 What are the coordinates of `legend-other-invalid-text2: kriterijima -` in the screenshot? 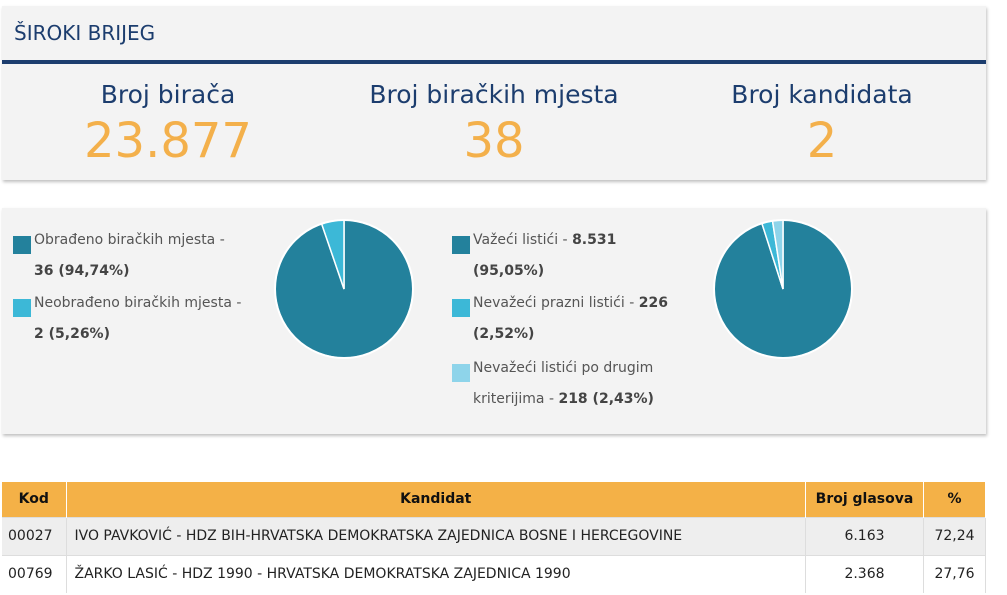 It's located at (516, 399).